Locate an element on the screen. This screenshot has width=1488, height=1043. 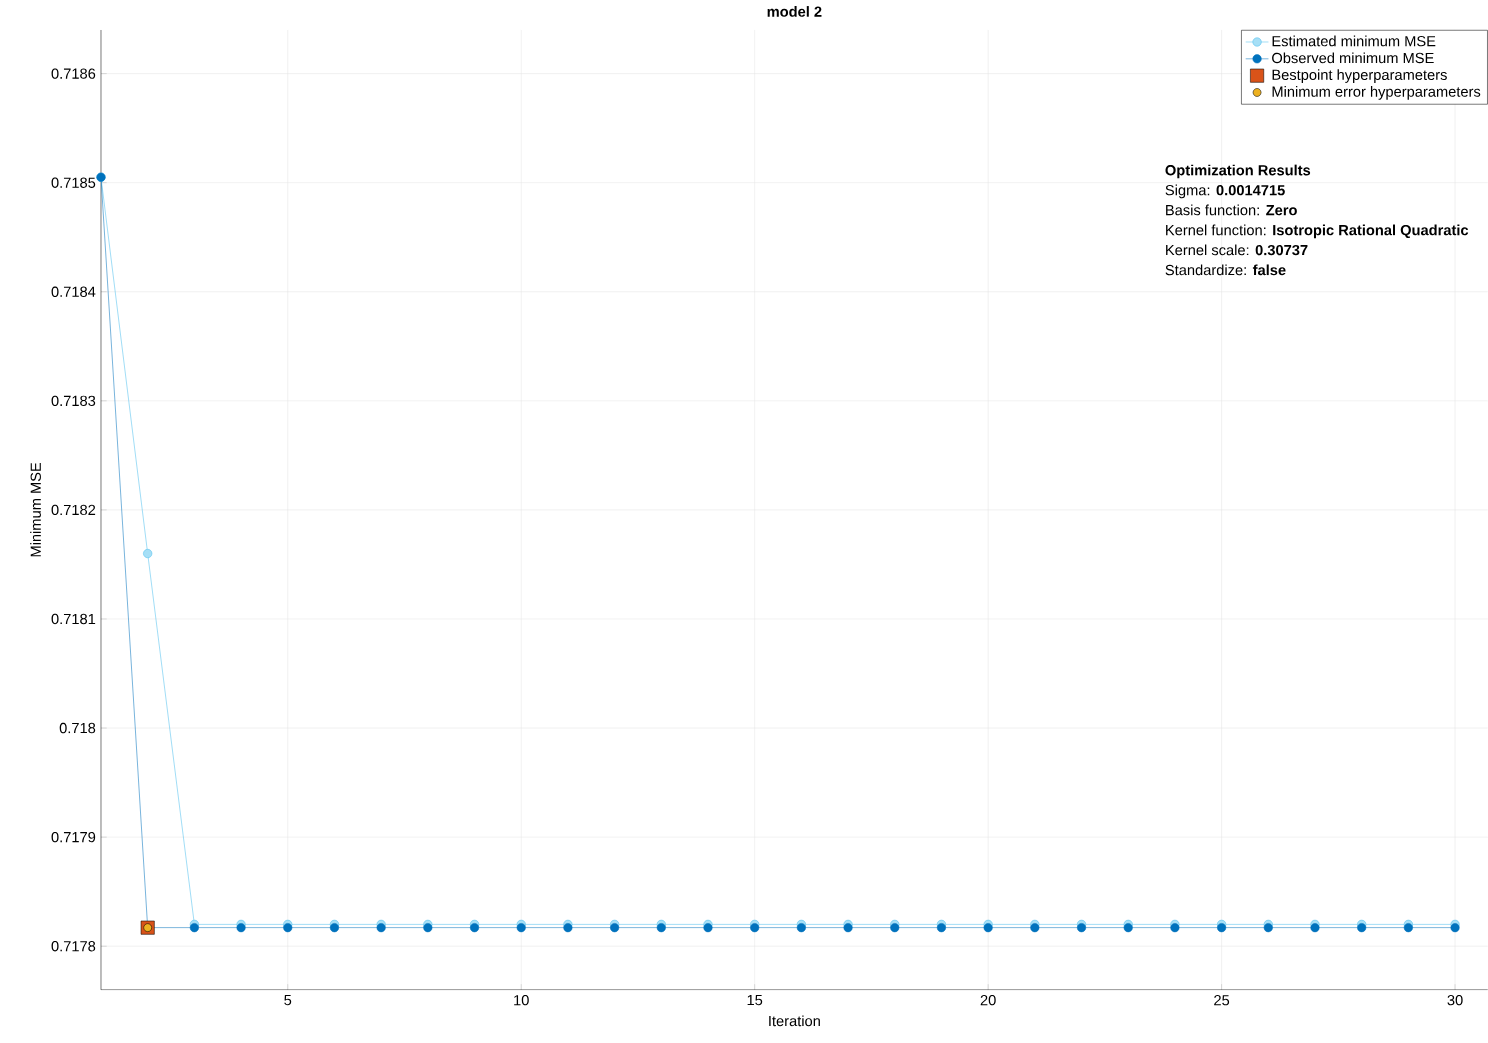
y-axis-title: Minimum MSE is located at coordinates (35, 510).